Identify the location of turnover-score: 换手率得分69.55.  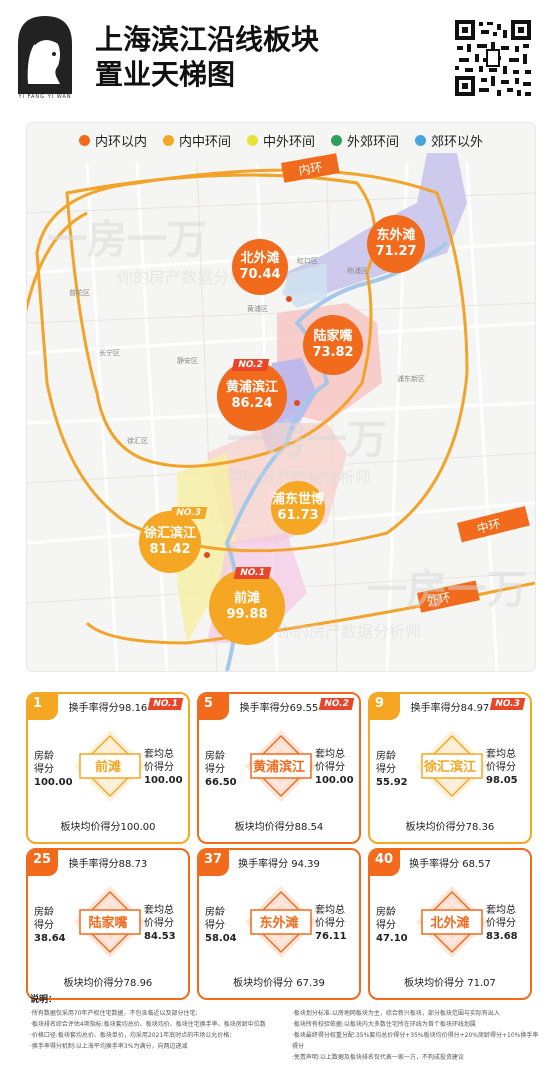
(279, 708).